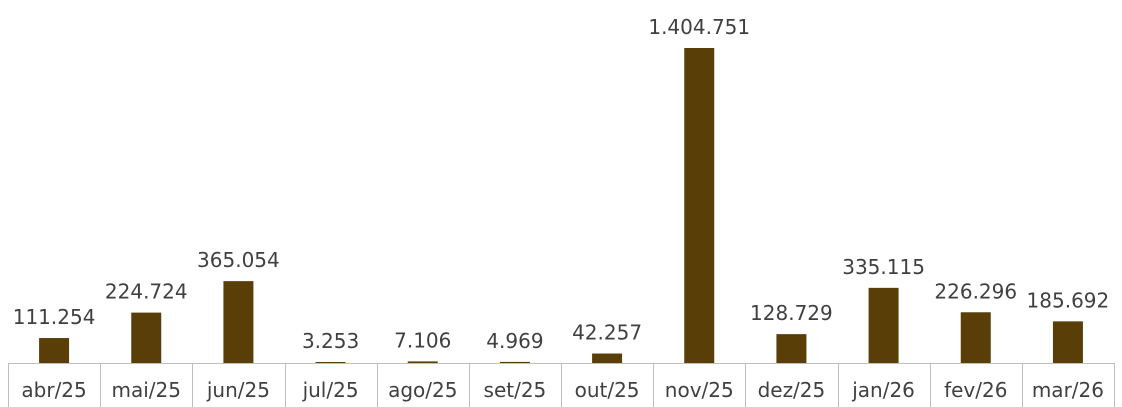  What do you see at coordinates (330, 341) in the screenshot?
I see `data-label: 3.253` at bounding box center [330, 341].